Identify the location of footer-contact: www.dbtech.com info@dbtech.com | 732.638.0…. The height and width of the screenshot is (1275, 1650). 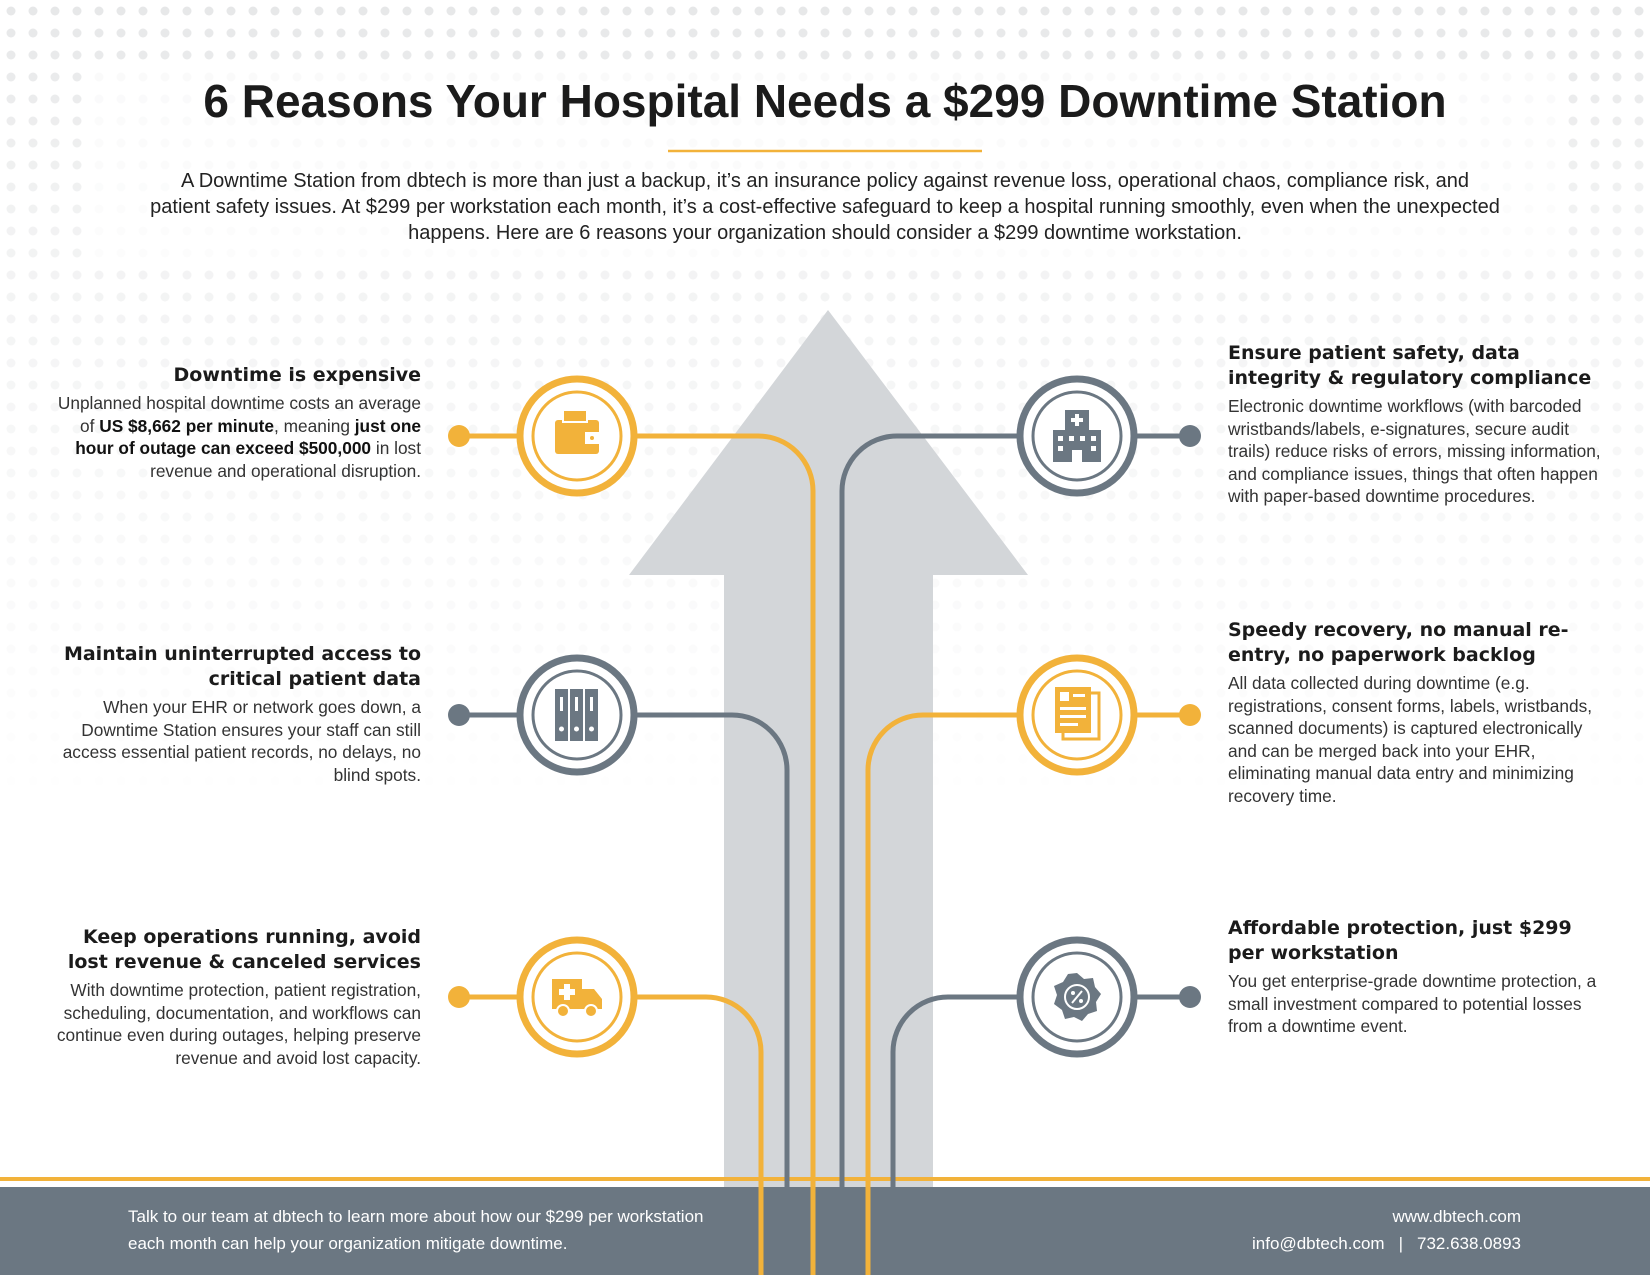
(1386, 1230).